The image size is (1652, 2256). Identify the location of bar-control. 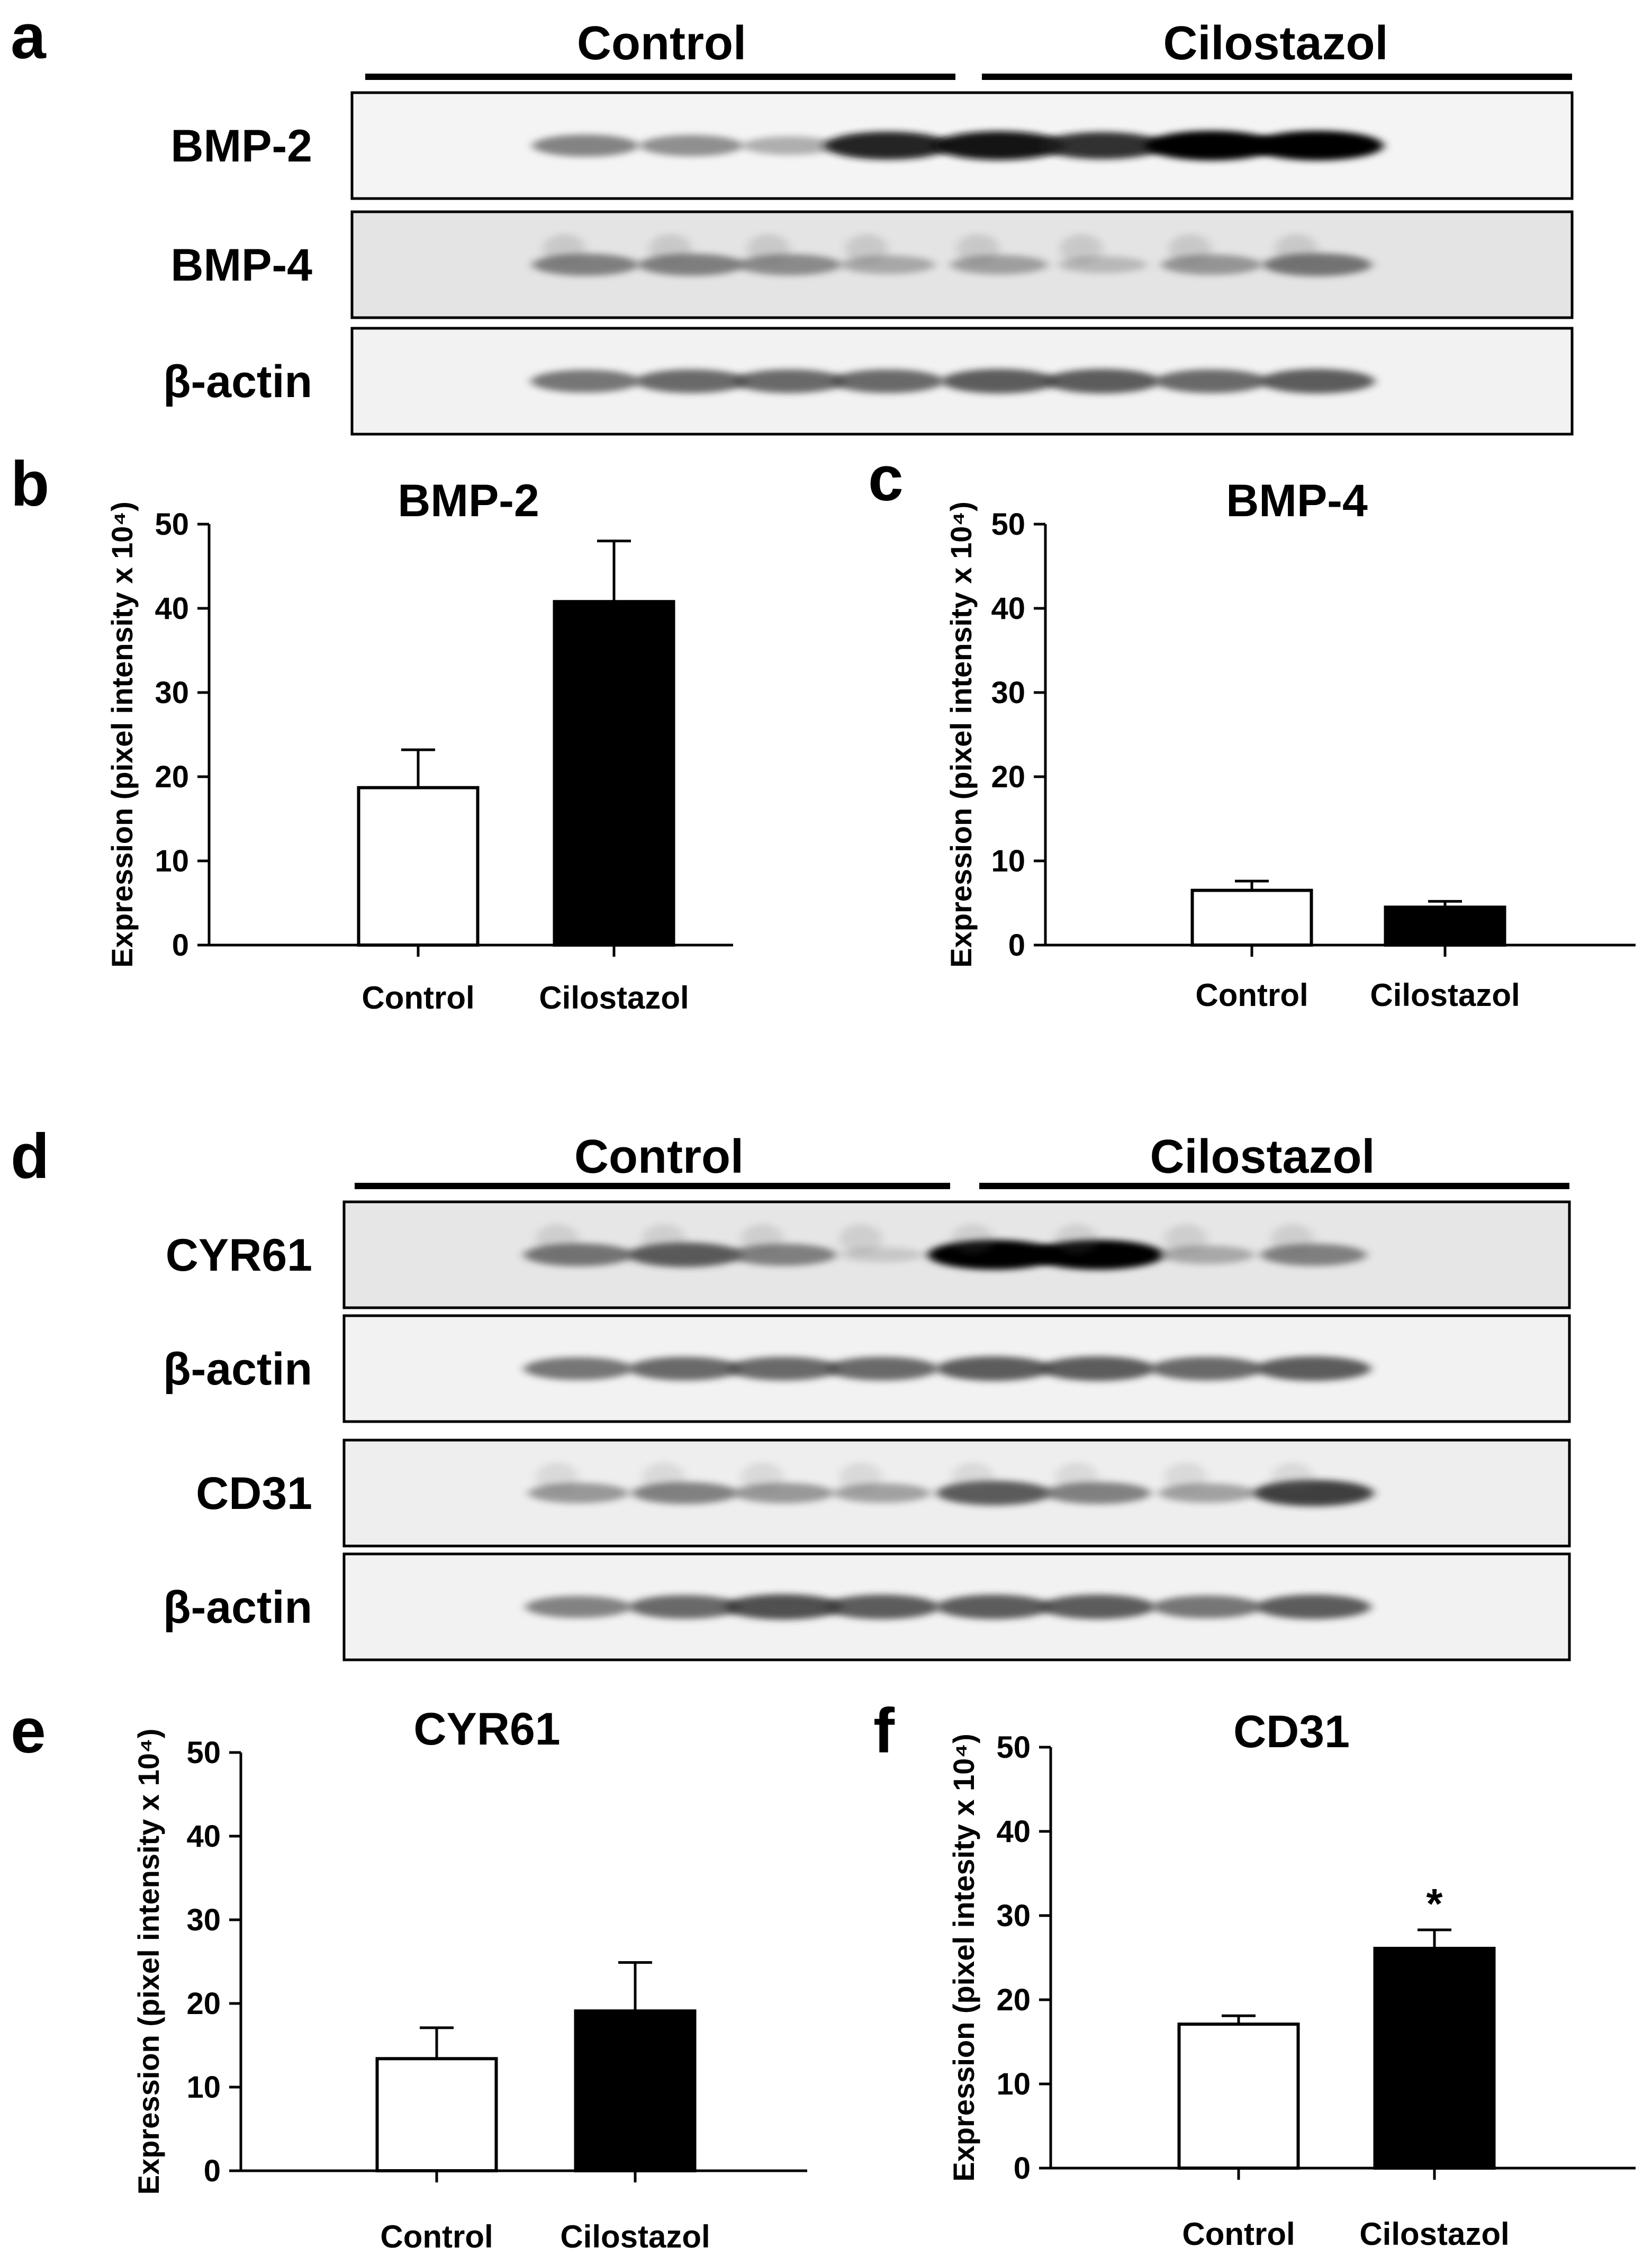
(1251, 918).